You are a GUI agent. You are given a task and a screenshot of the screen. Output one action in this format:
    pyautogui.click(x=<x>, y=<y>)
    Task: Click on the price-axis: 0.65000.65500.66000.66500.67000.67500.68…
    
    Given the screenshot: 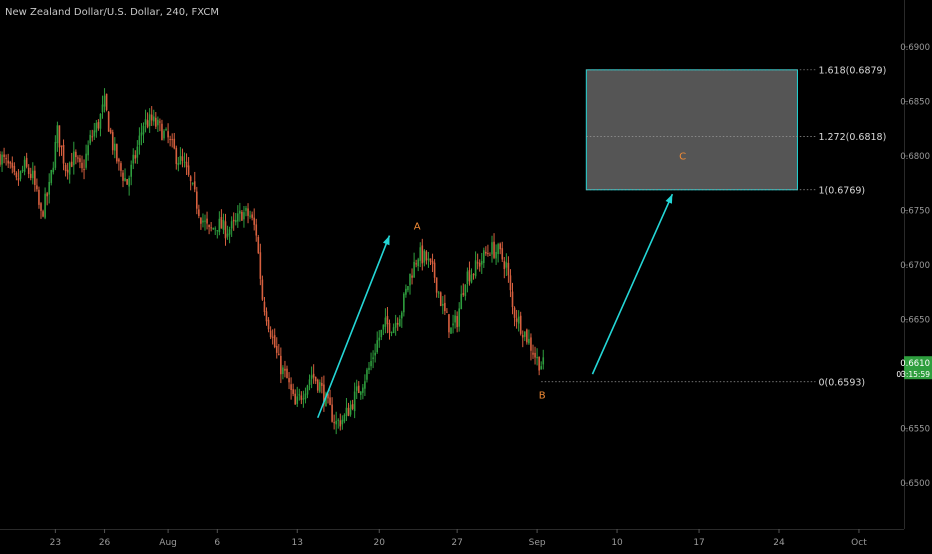 What is the action you would take?
    pyautogui.click(x=914, y=266)
    